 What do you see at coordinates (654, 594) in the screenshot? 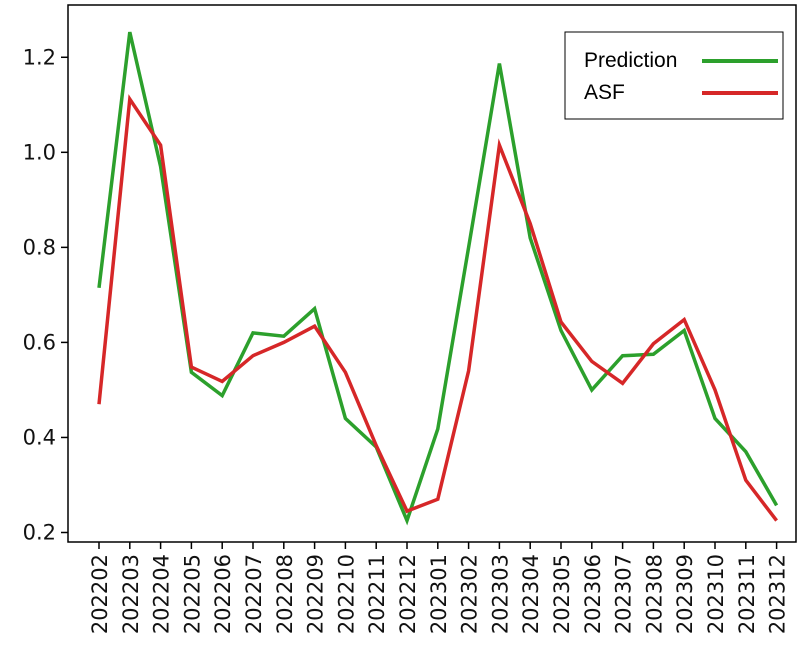
I see `x-tick-label: 202308` at bounding box center [654, 594].